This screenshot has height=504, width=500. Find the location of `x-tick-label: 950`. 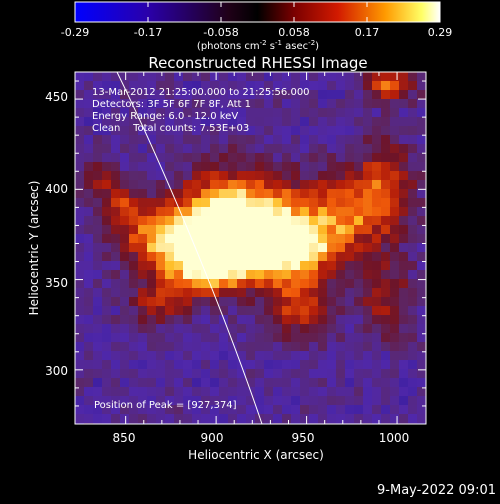

x-tick-label: 950 is located at coordinates (303, 438).